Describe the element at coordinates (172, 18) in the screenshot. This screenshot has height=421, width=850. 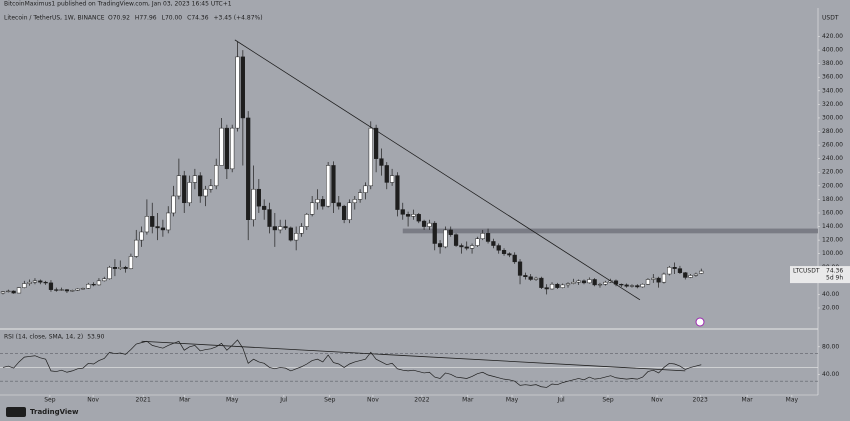
I see `ohlc-legend: L70.00` at that location.